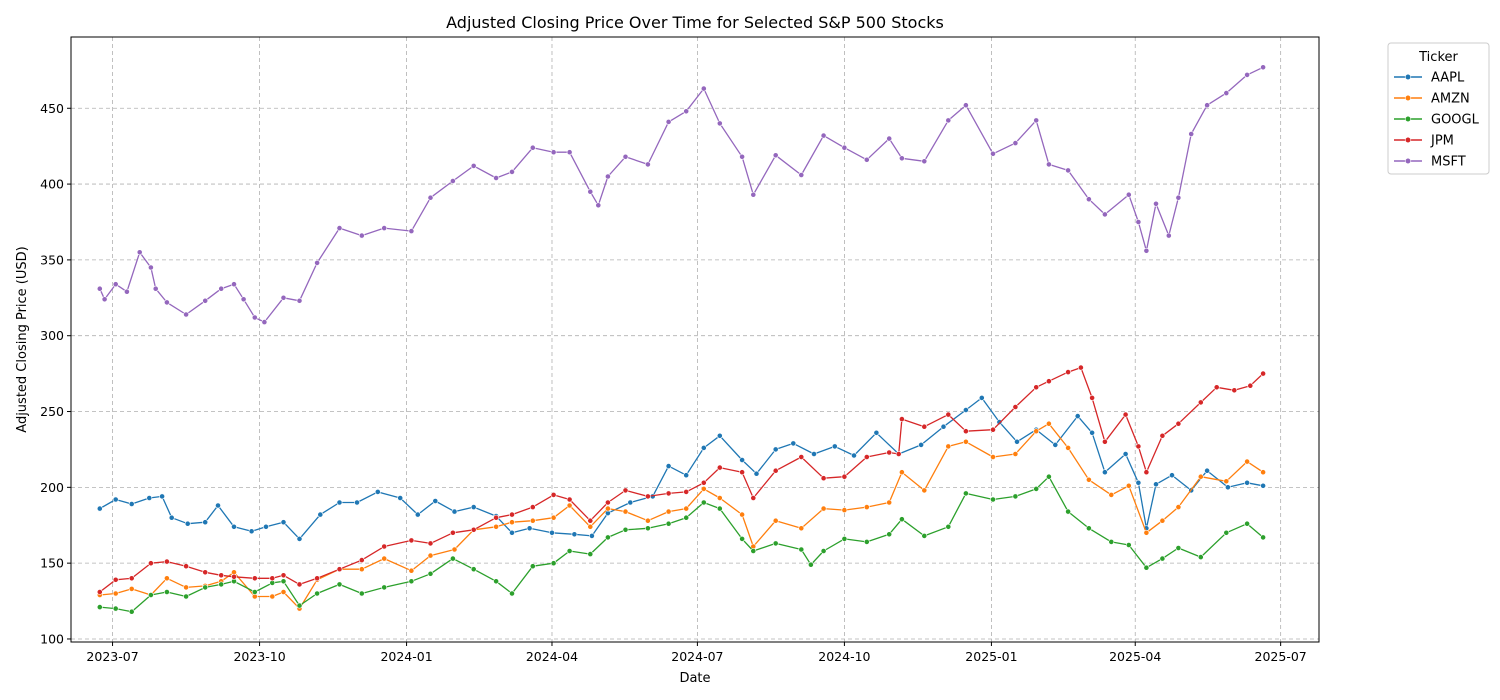 The width and height of the screenshot is (1500, 700). I want to click on x-tick-label: 2023-07, so click(112, 656).